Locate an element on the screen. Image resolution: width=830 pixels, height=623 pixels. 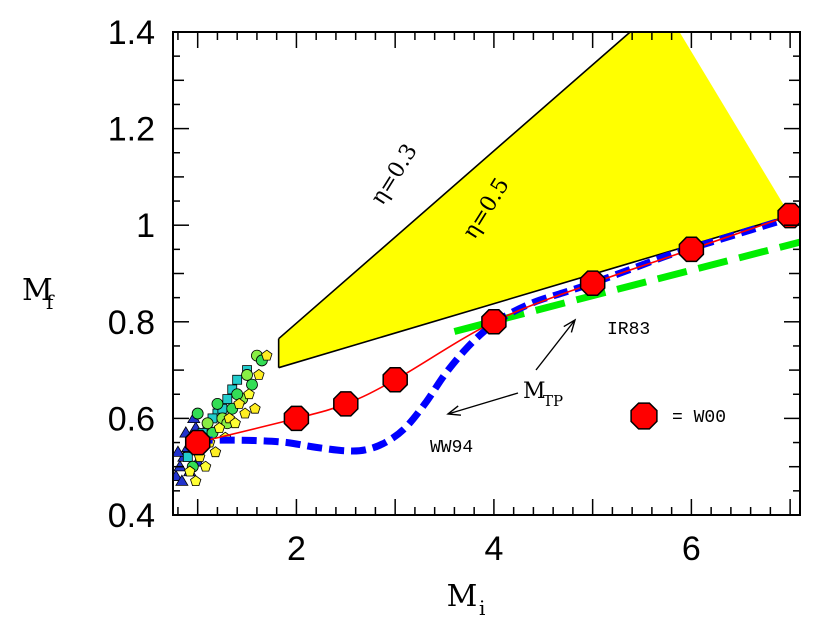
x-tick-label: 4 is located at coordinates (493, 549).